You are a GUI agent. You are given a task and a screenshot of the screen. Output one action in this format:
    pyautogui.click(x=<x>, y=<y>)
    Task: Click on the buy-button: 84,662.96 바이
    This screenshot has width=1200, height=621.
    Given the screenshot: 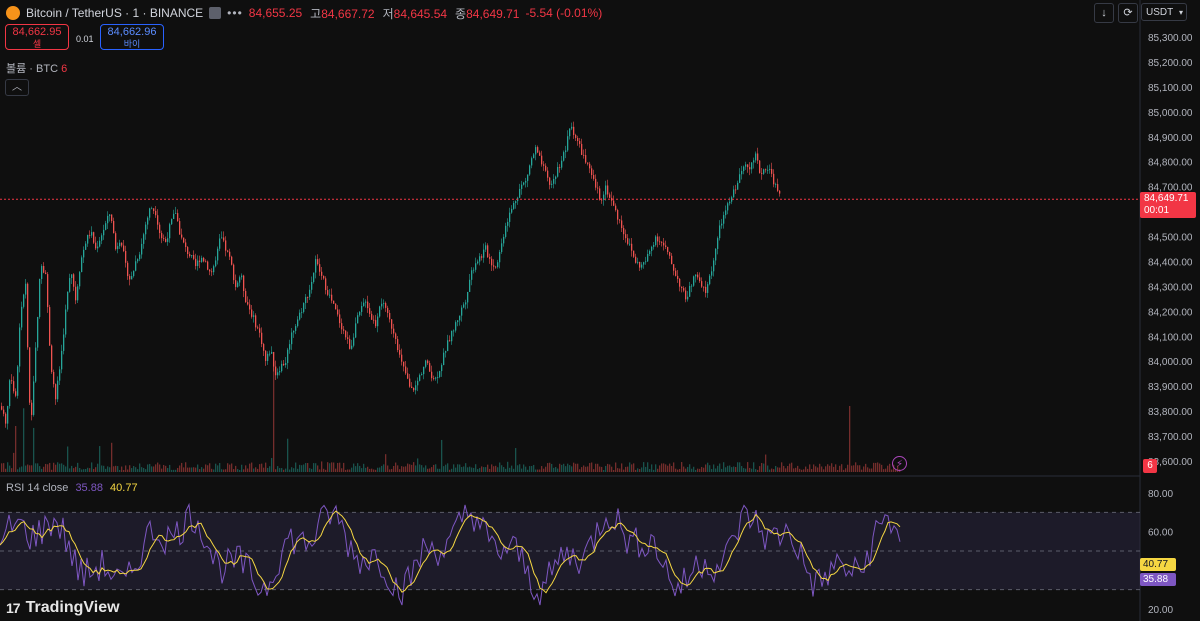 What is the action you would take?
    pyautogui.click(x=132, y=37)
    